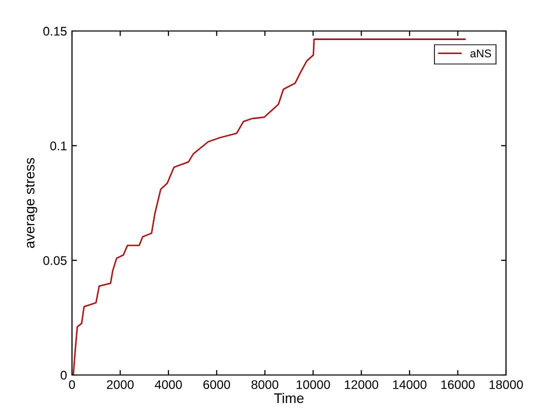 The image size is (560, 420). I want to click on x-tick-label: 18000, so click(506, 385).